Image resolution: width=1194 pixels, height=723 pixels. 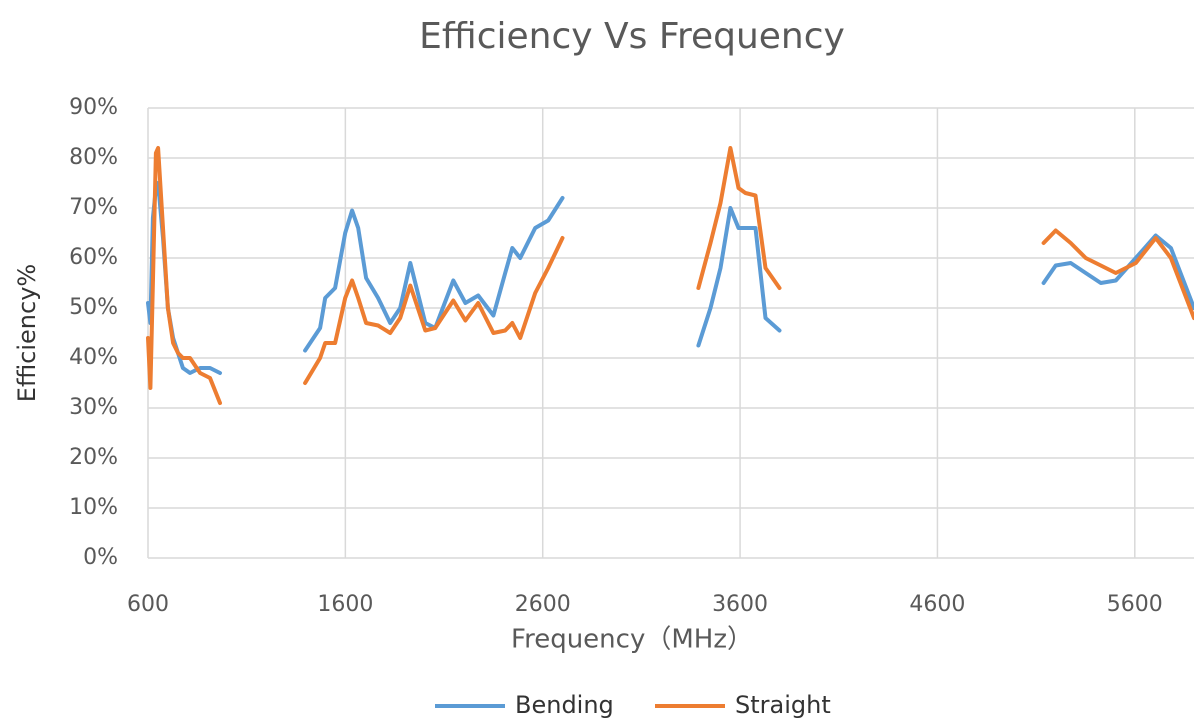 I want to click on legend-label: Straight, so click(x=783, y=705).